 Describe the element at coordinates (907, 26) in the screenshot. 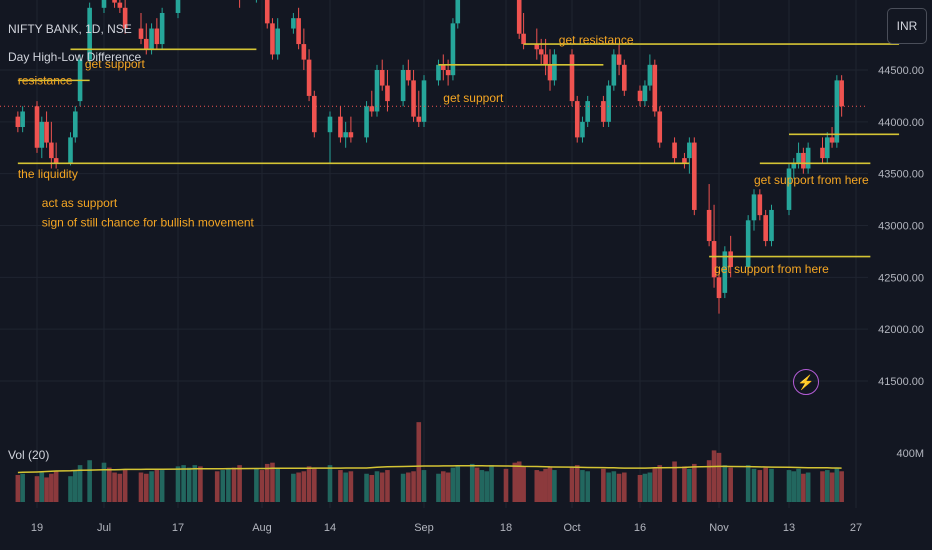

I see `currency-selector: INR` at that location.